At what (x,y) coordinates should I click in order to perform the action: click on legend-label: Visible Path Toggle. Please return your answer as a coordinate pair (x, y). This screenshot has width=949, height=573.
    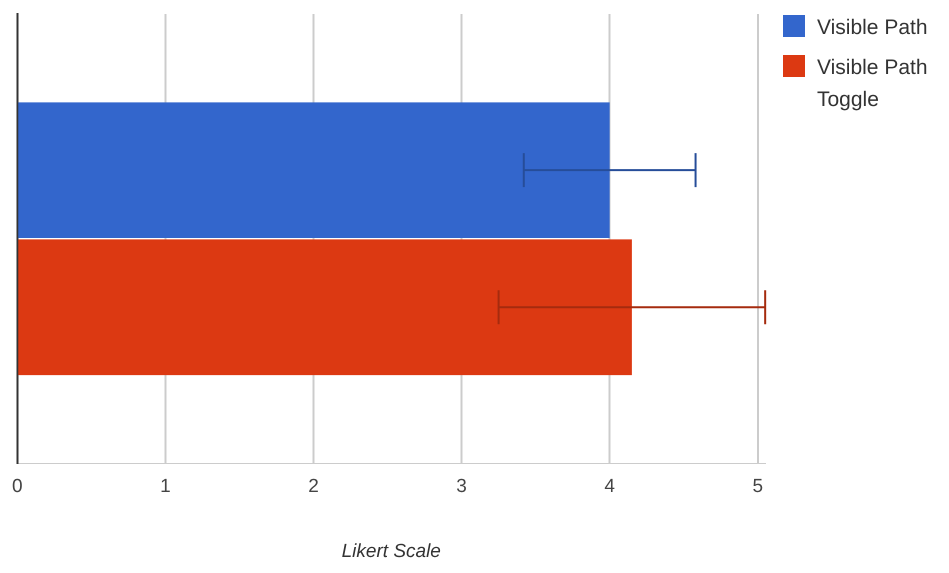
    Looking at the image, I should click on (873, 84).